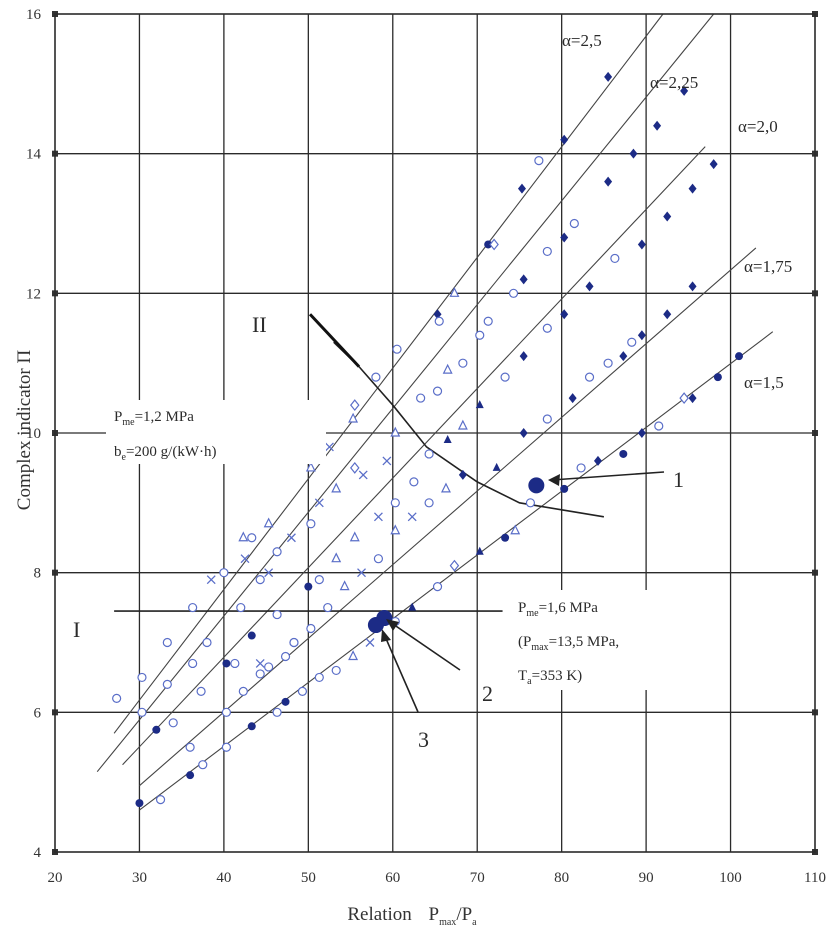 This screenshot has height=934, width=828. What do you see at coordinates (165, 453) in the screenshot?
I see `note-upper-line2: be=200 g/(kW·h)` at bounding box center [165, 453].